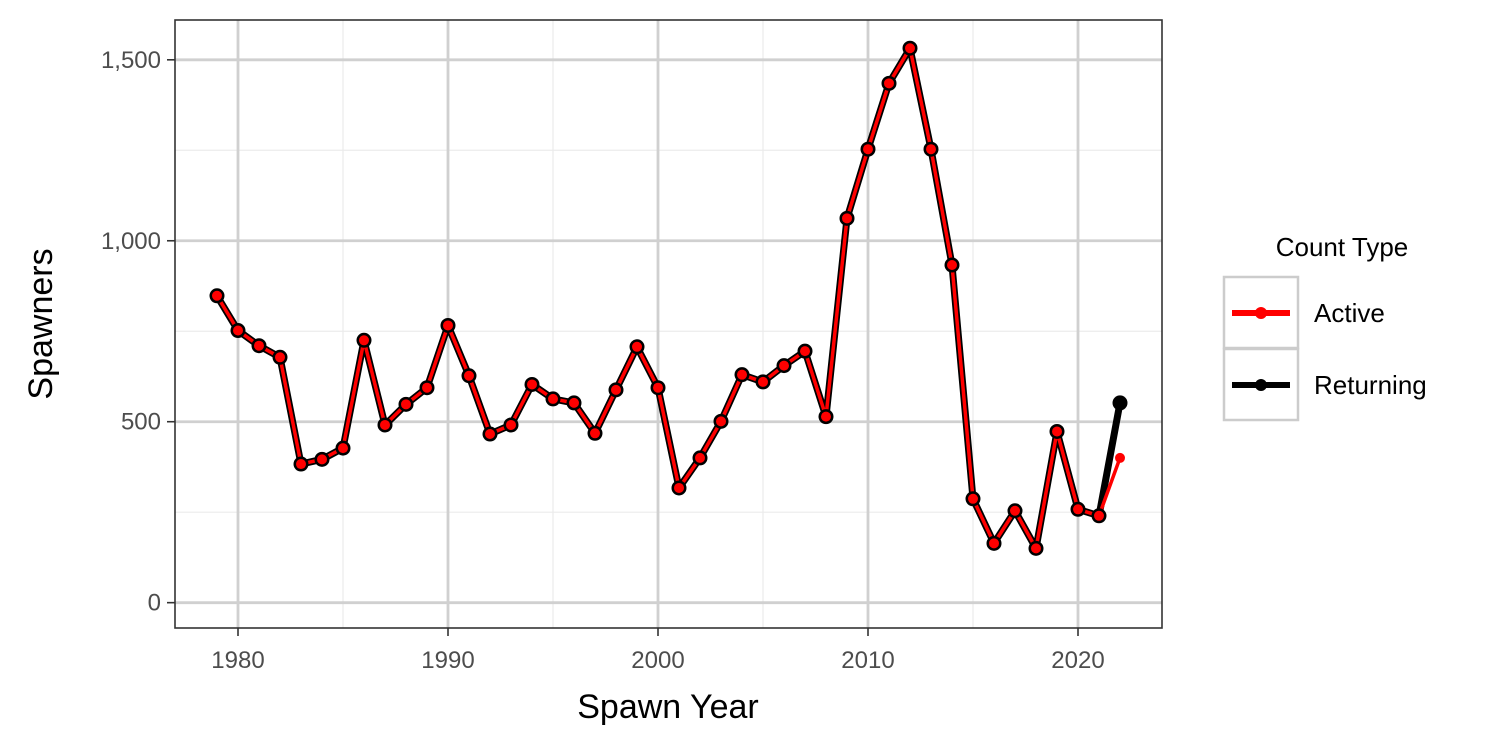 The height and width of the screenshot is (750, 1500). I want to click on legend-title: Count Type, so click(1342, 247).